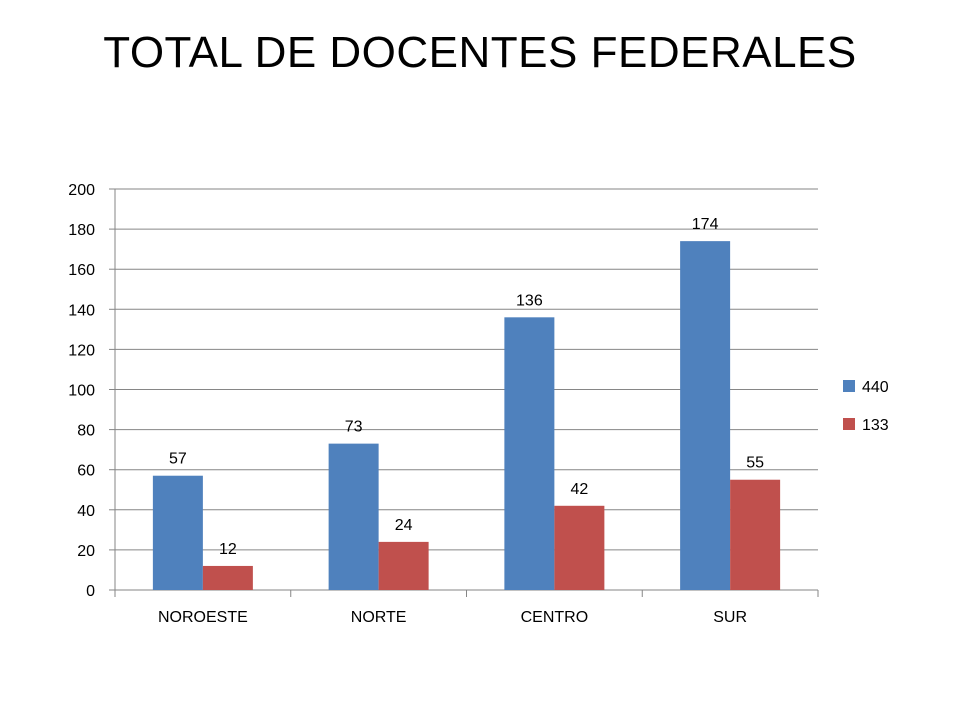 The width and height of the screenshot is (960, 720). What do you see at coordinates (81, 270) in the screenshot?
I see `y-tick-label: 160` at bounding box center [81, 270].